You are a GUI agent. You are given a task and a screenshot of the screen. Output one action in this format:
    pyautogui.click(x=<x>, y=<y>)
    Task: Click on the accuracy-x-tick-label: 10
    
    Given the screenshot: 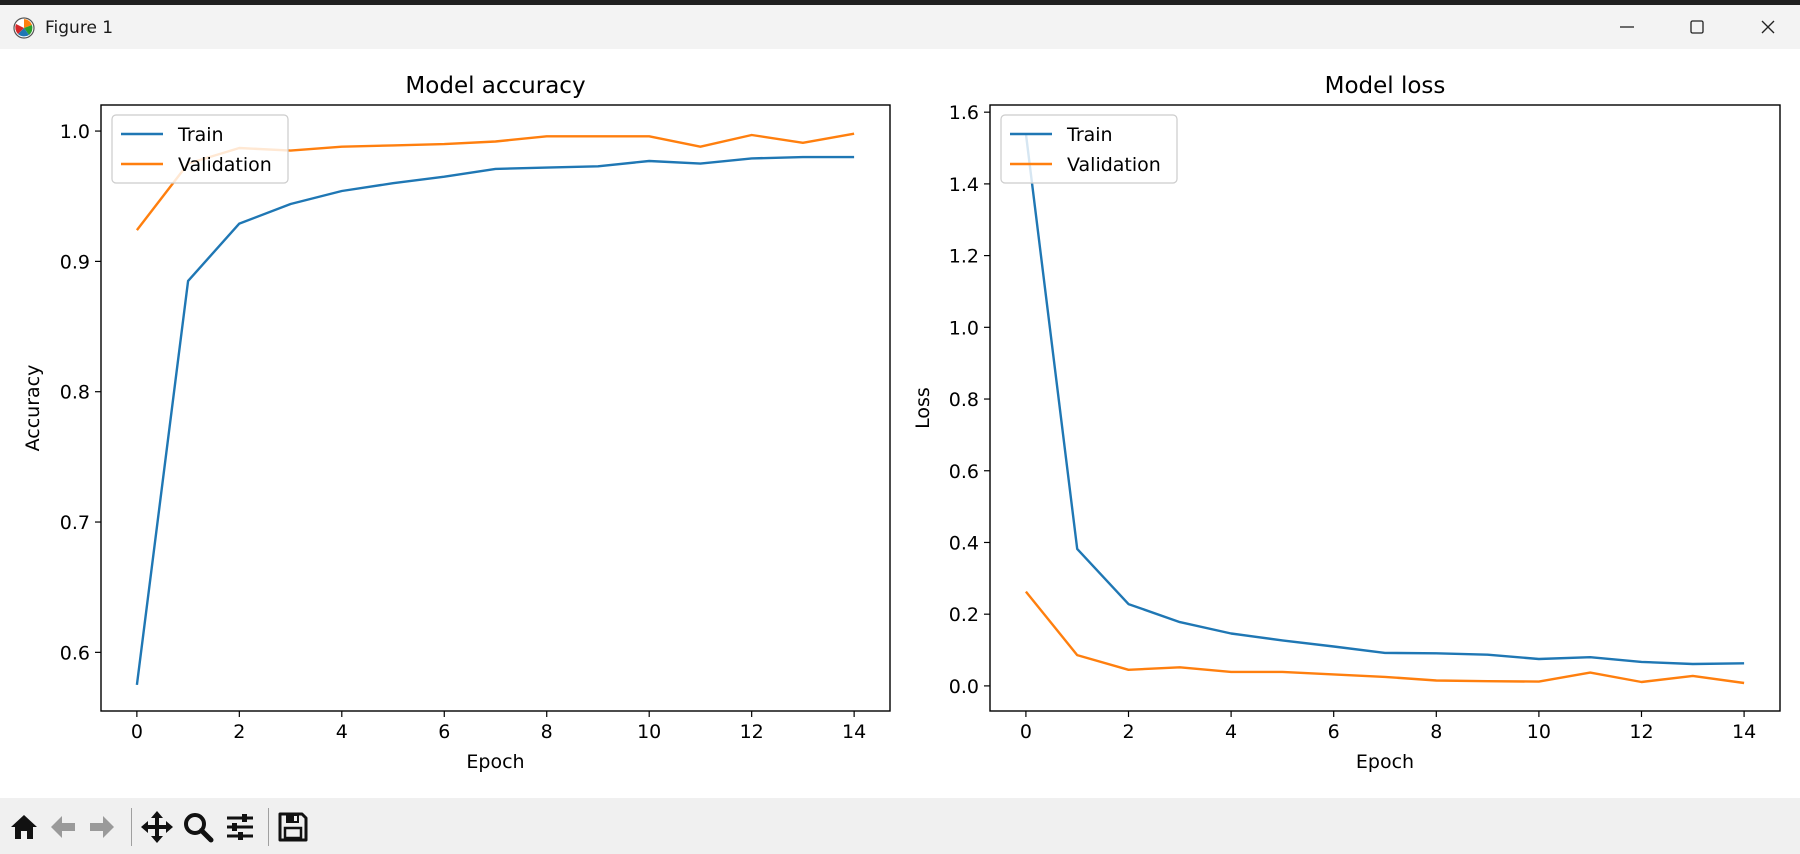 What is the action you would take?
    pyautogui.click(x=649, y=732)
    